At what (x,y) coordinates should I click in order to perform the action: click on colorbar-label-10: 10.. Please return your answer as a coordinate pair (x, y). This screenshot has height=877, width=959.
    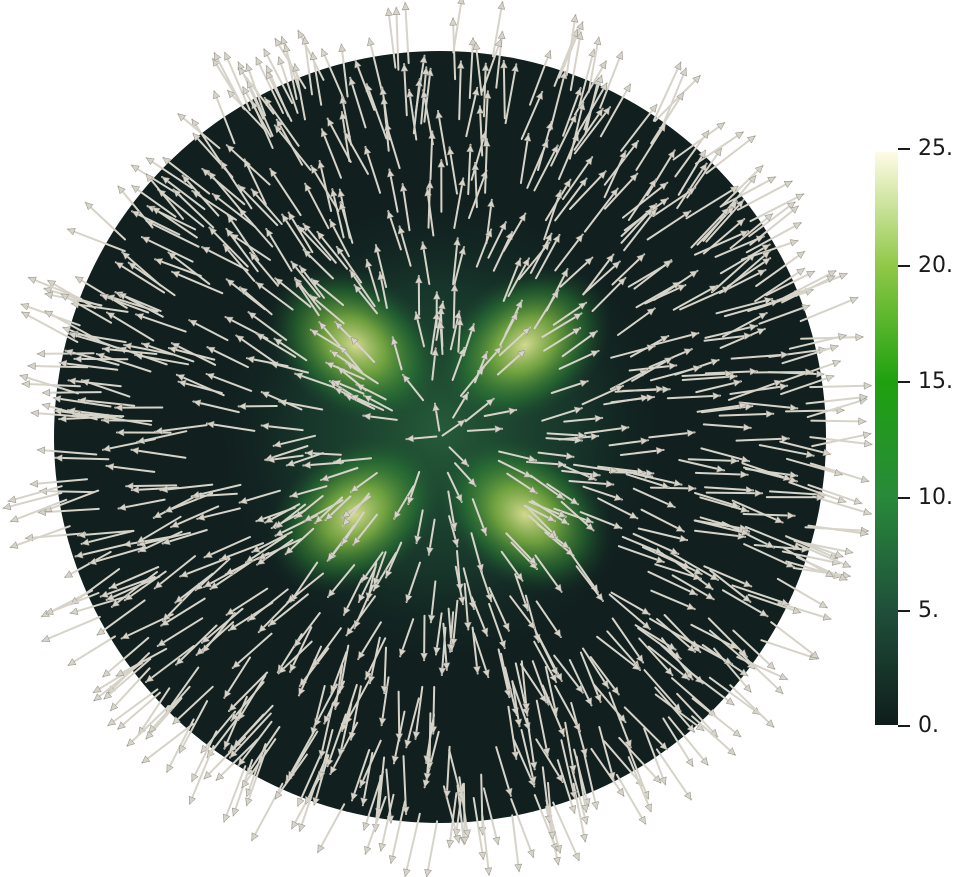
    Looking at the image, I should click on (935, 497).